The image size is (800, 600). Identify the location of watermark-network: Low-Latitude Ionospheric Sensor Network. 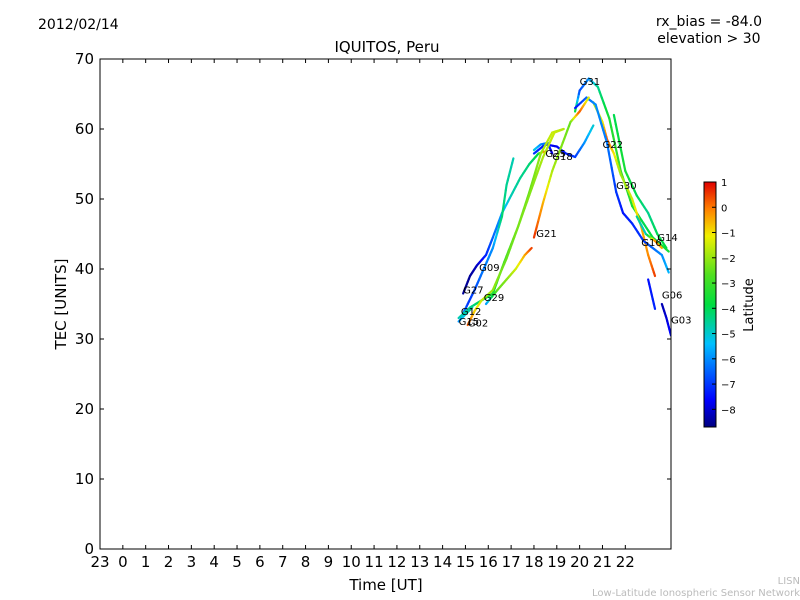
(696, 593).